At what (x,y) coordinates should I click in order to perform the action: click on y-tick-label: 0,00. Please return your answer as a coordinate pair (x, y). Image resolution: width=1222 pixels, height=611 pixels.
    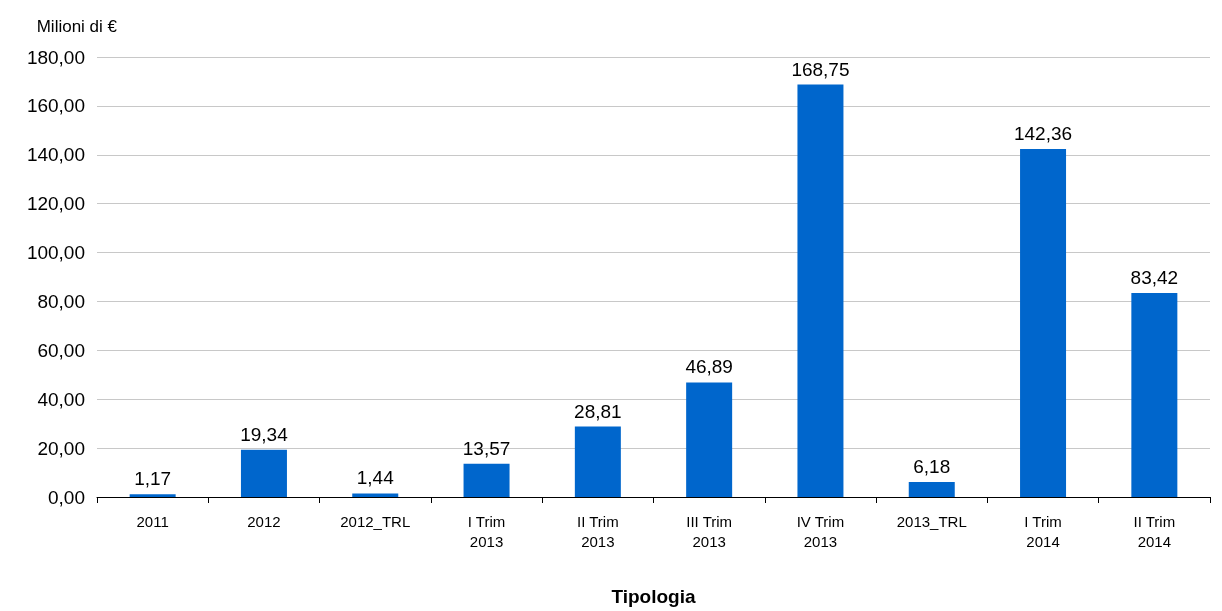
    Looking at the image, I should click on (66, 497).